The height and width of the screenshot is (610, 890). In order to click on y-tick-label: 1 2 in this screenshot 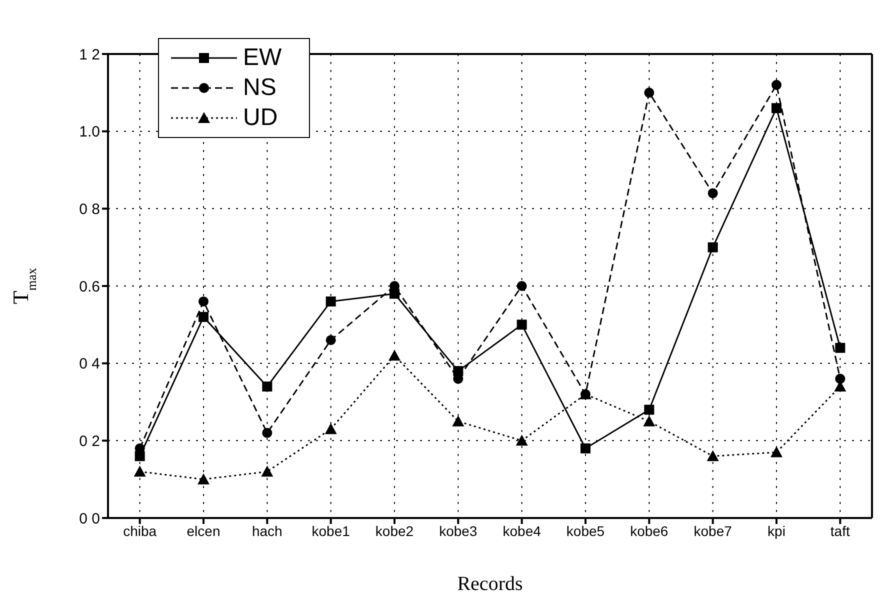, I will do `click(89, 55)`.